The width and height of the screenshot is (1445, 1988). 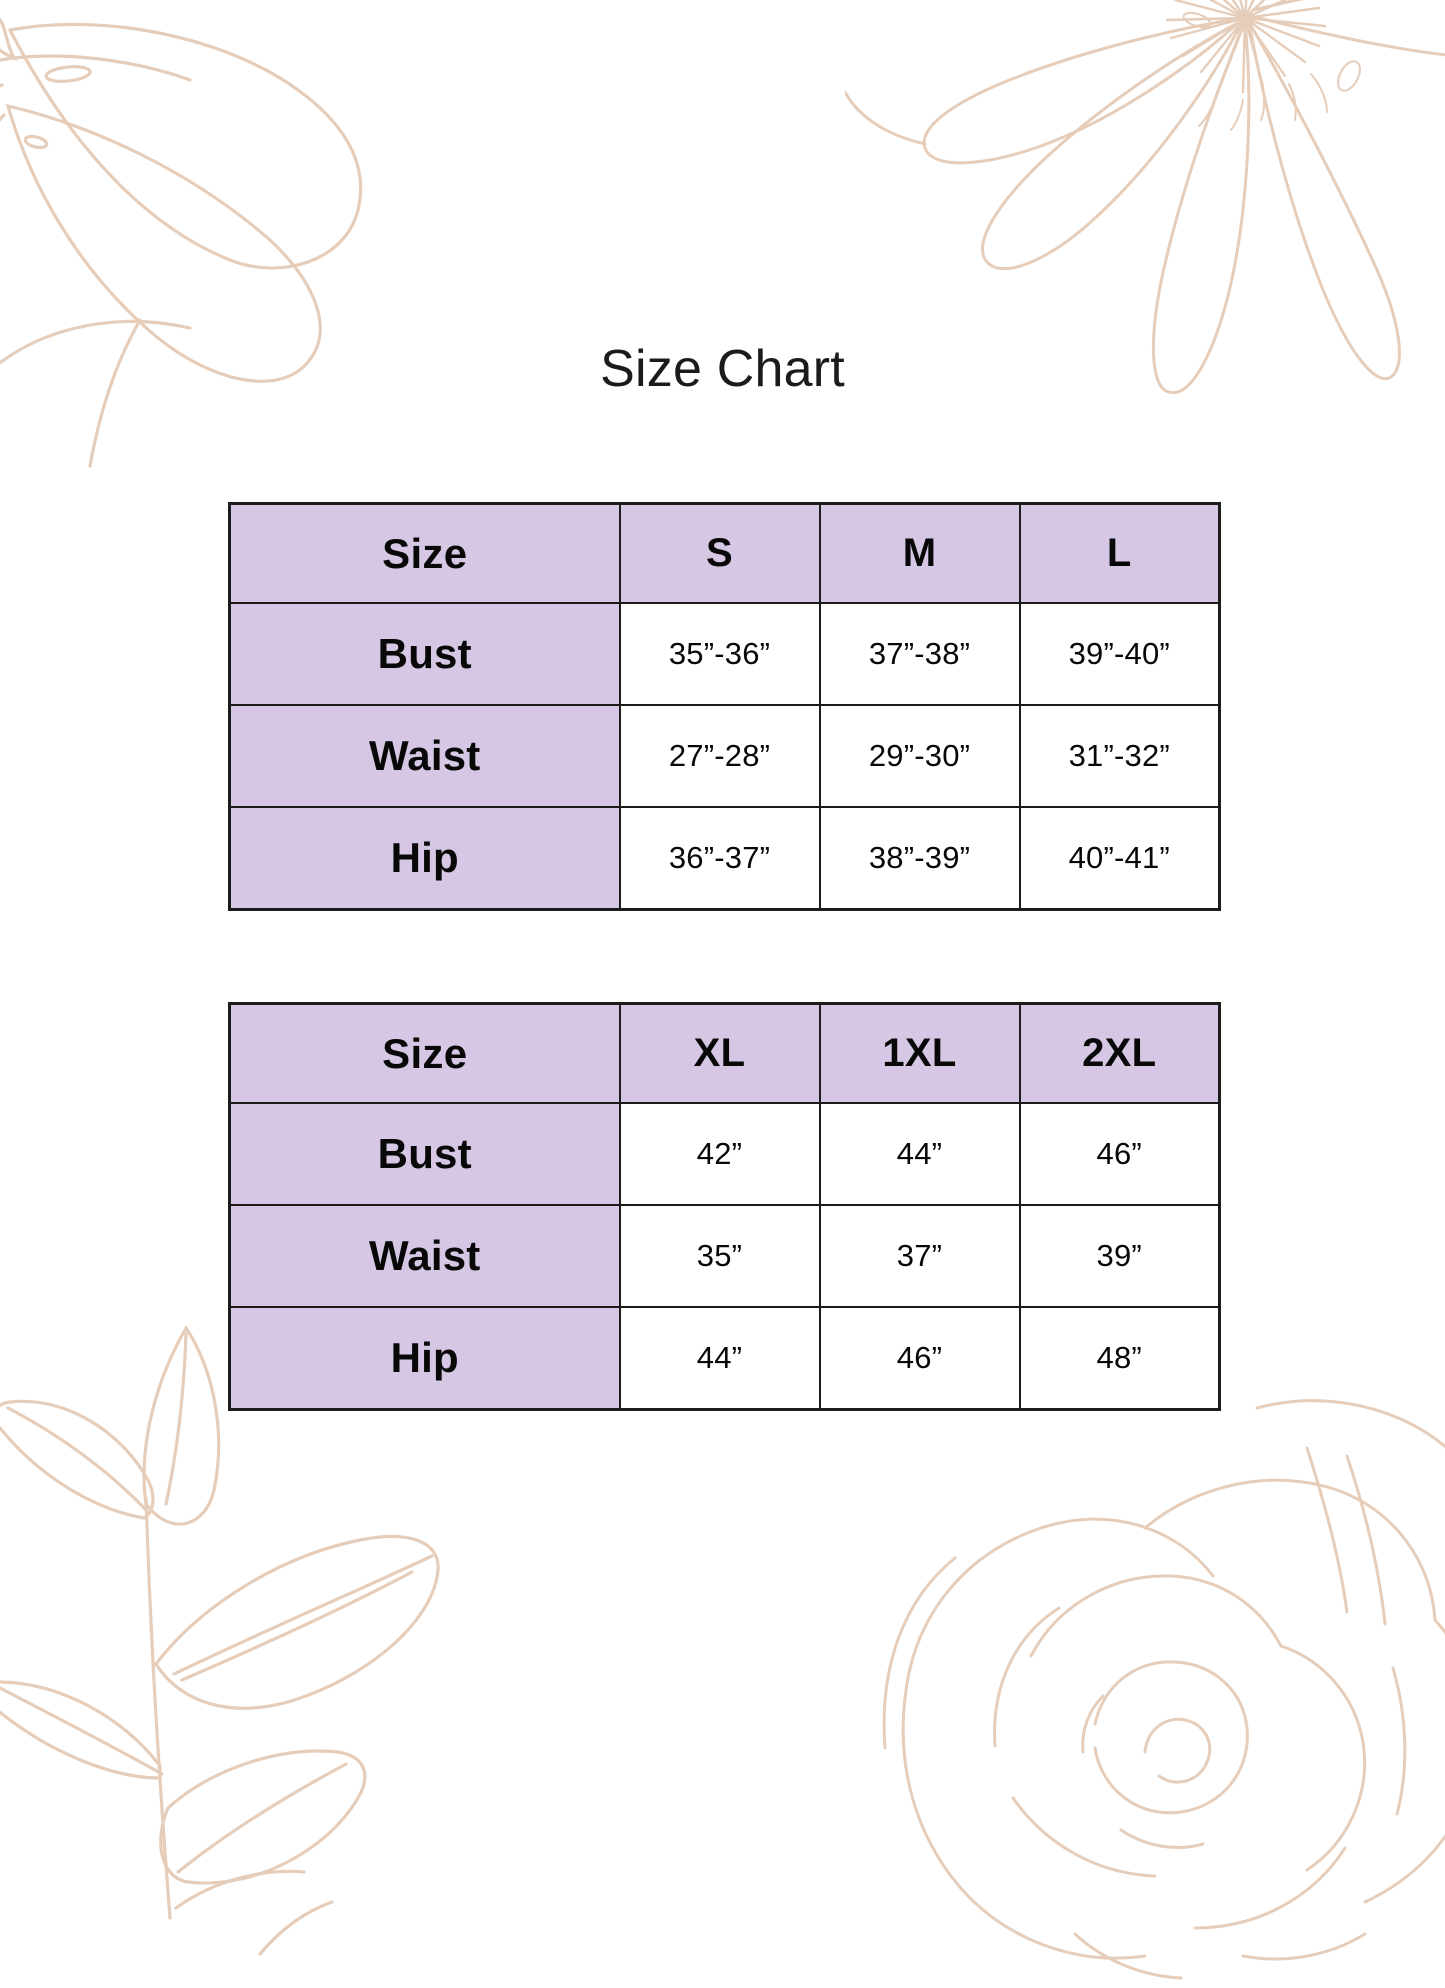 What do you see at coordinates (1119, 1256) in the screenshot?
I see `cell-waist-2xl: 39”` at bounding box center [1119, 1256].